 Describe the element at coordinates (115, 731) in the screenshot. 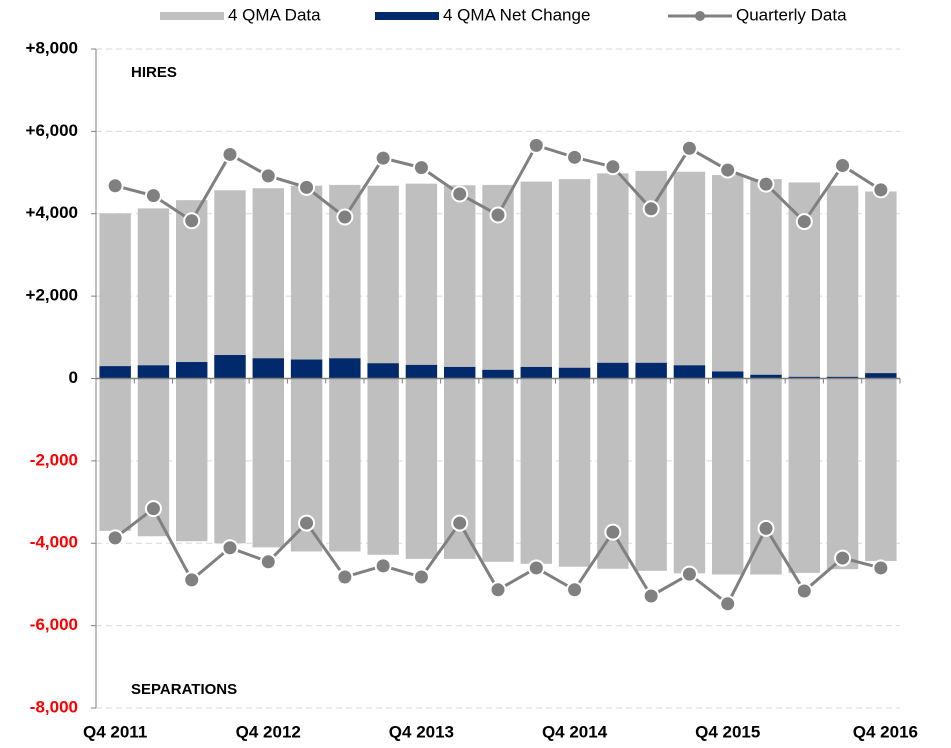

I see `x-tick-label: Q4 2011` at that location.